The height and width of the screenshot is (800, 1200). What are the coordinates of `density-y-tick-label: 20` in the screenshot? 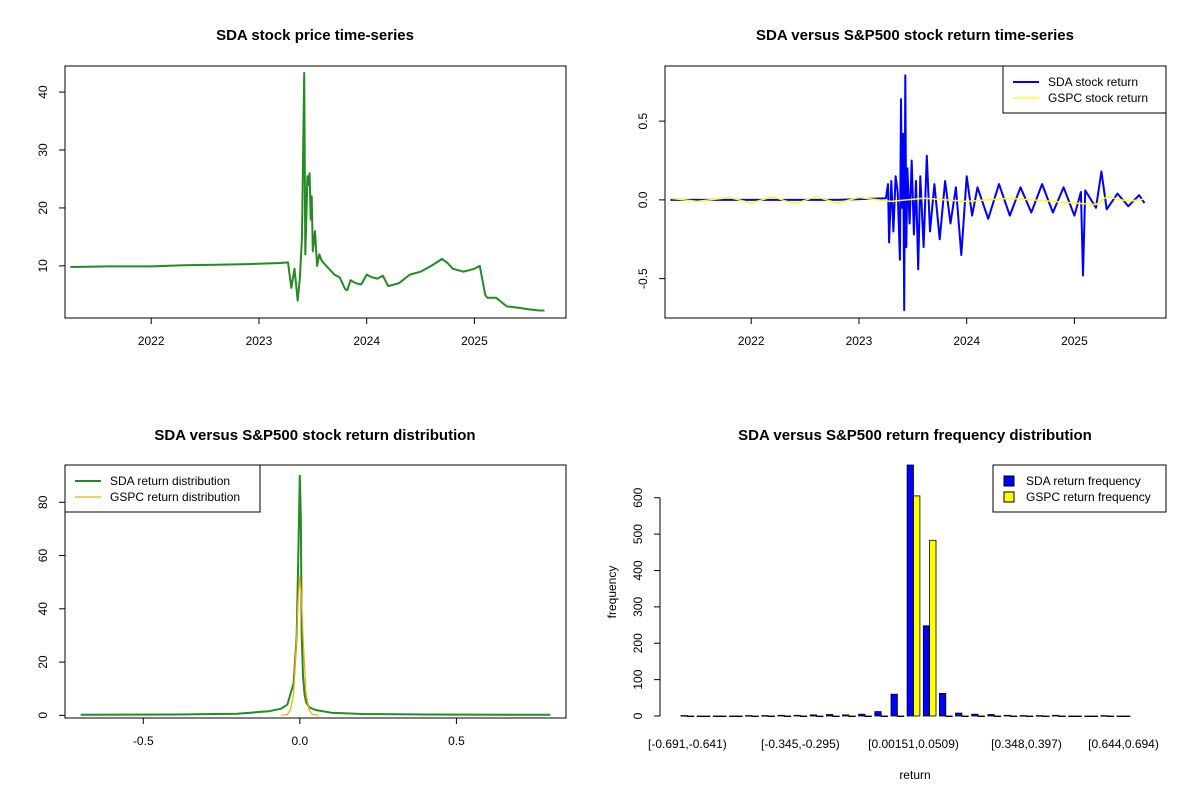 It's located at (43, 662).